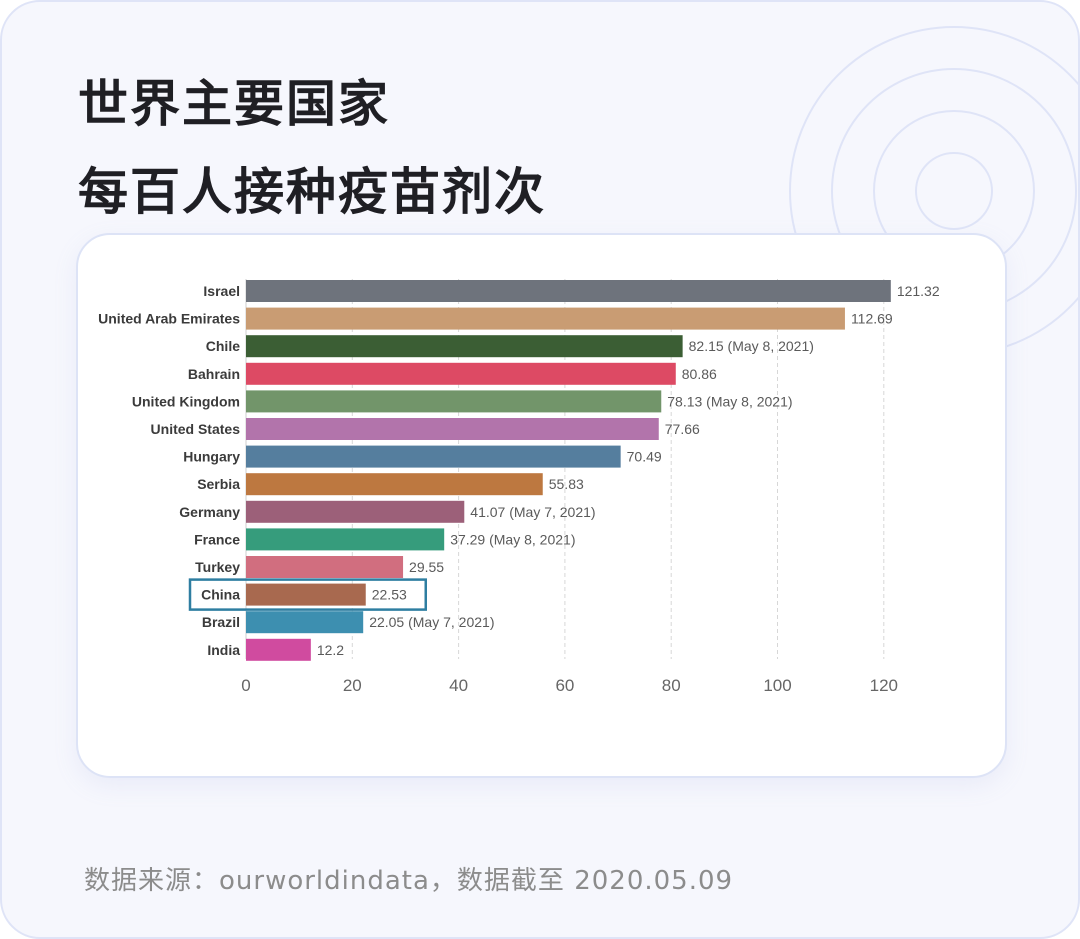 This screenshot has width=1080, height=939. What do you see at coordinates (312, 148) in the screenshot?
I see `page-title: 世界主要国家 每百人接种疫苗剂次` at bounding box center [312, 148].